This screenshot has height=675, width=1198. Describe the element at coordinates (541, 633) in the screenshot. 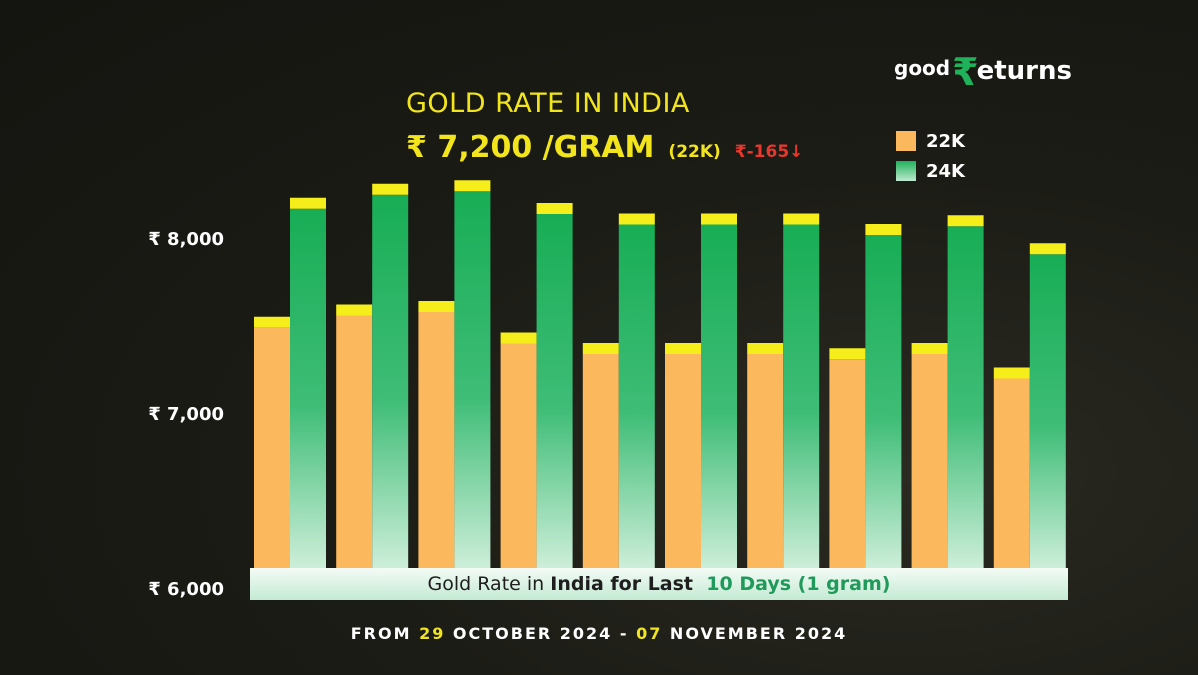

I see `date-mid: OCTOBER 2024 -` at that location.